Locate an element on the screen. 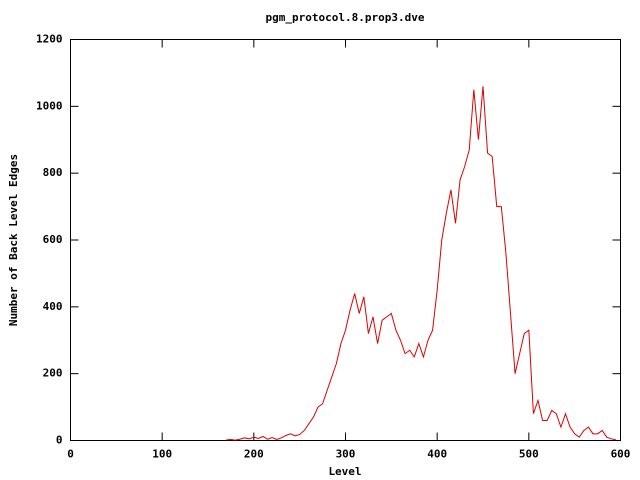 The height and width of the screenshot is (480, 640). x-tick-label: 200 is located at coordinates (254, 454).